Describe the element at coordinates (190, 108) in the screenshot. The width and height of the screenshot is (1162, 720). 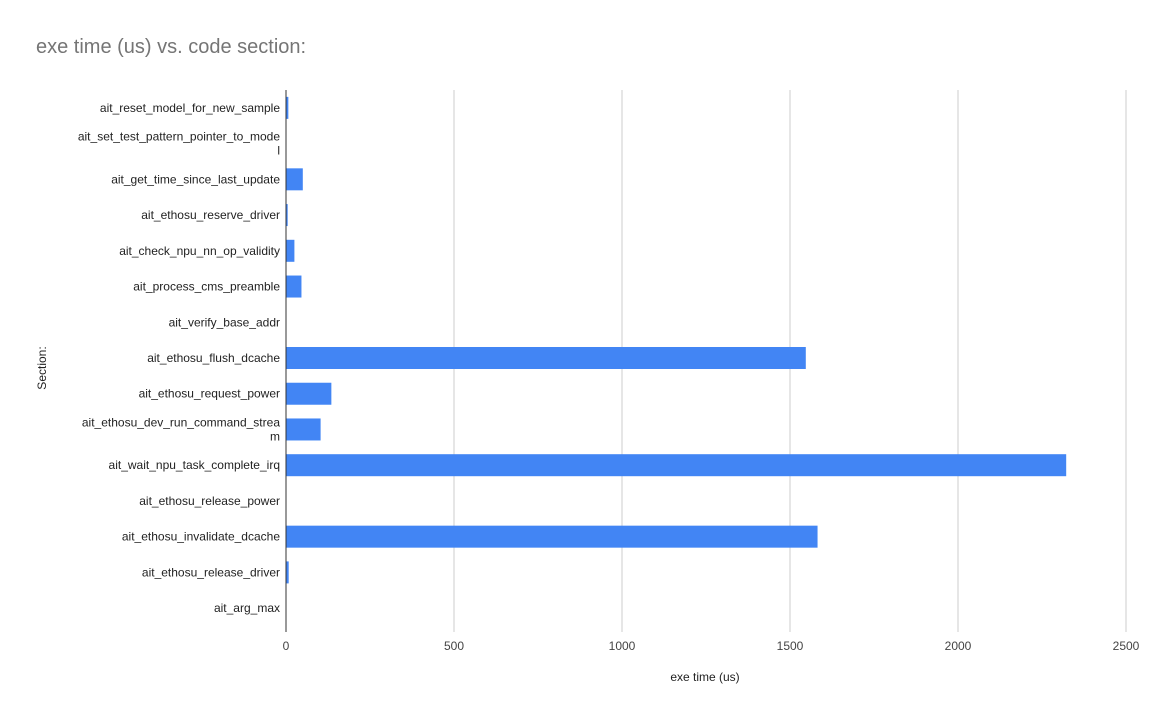
I see `category-label: ait_reset_model_for_new_sample` at that location.